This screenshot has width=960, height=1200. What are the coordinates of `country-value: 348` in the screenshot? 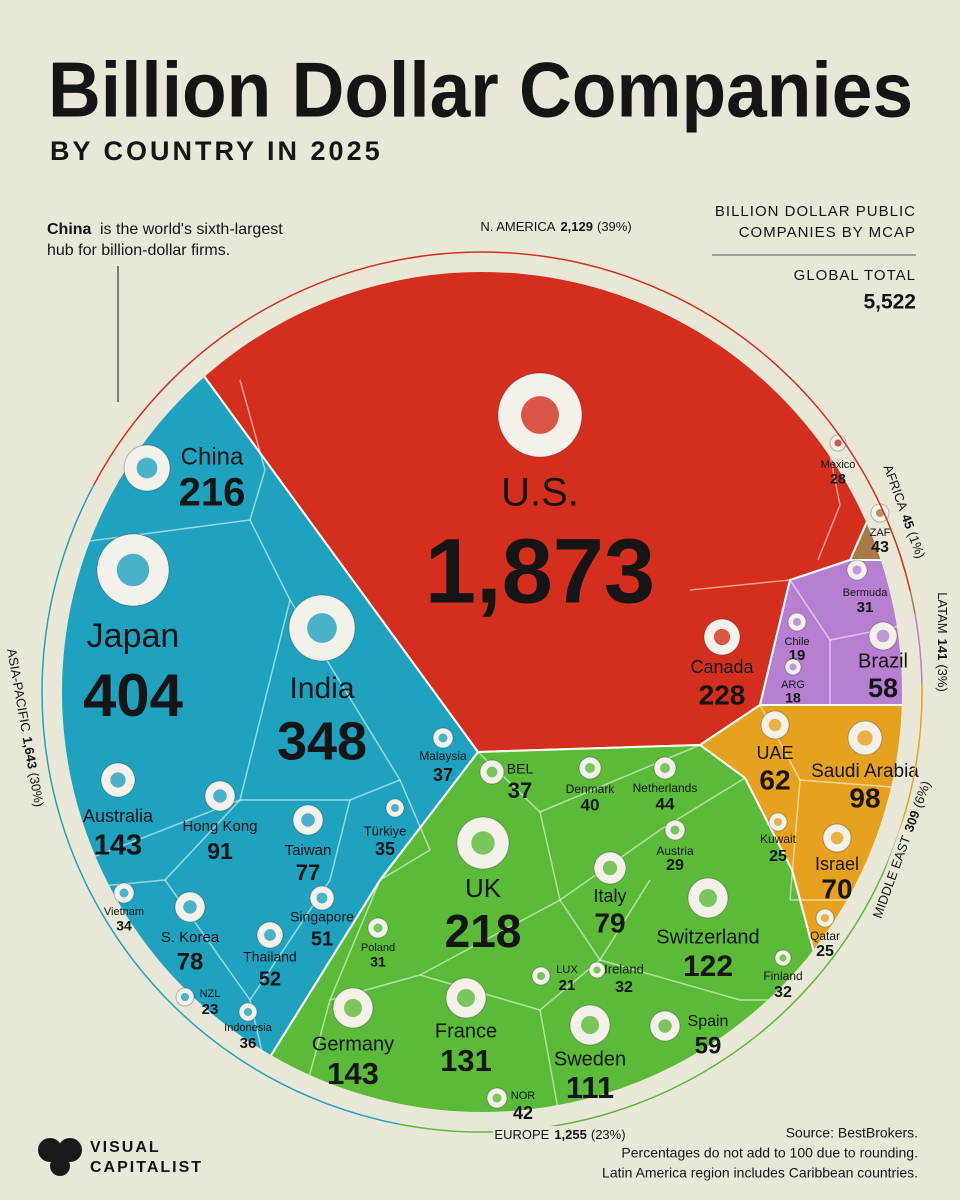 It's located at (322, 741).